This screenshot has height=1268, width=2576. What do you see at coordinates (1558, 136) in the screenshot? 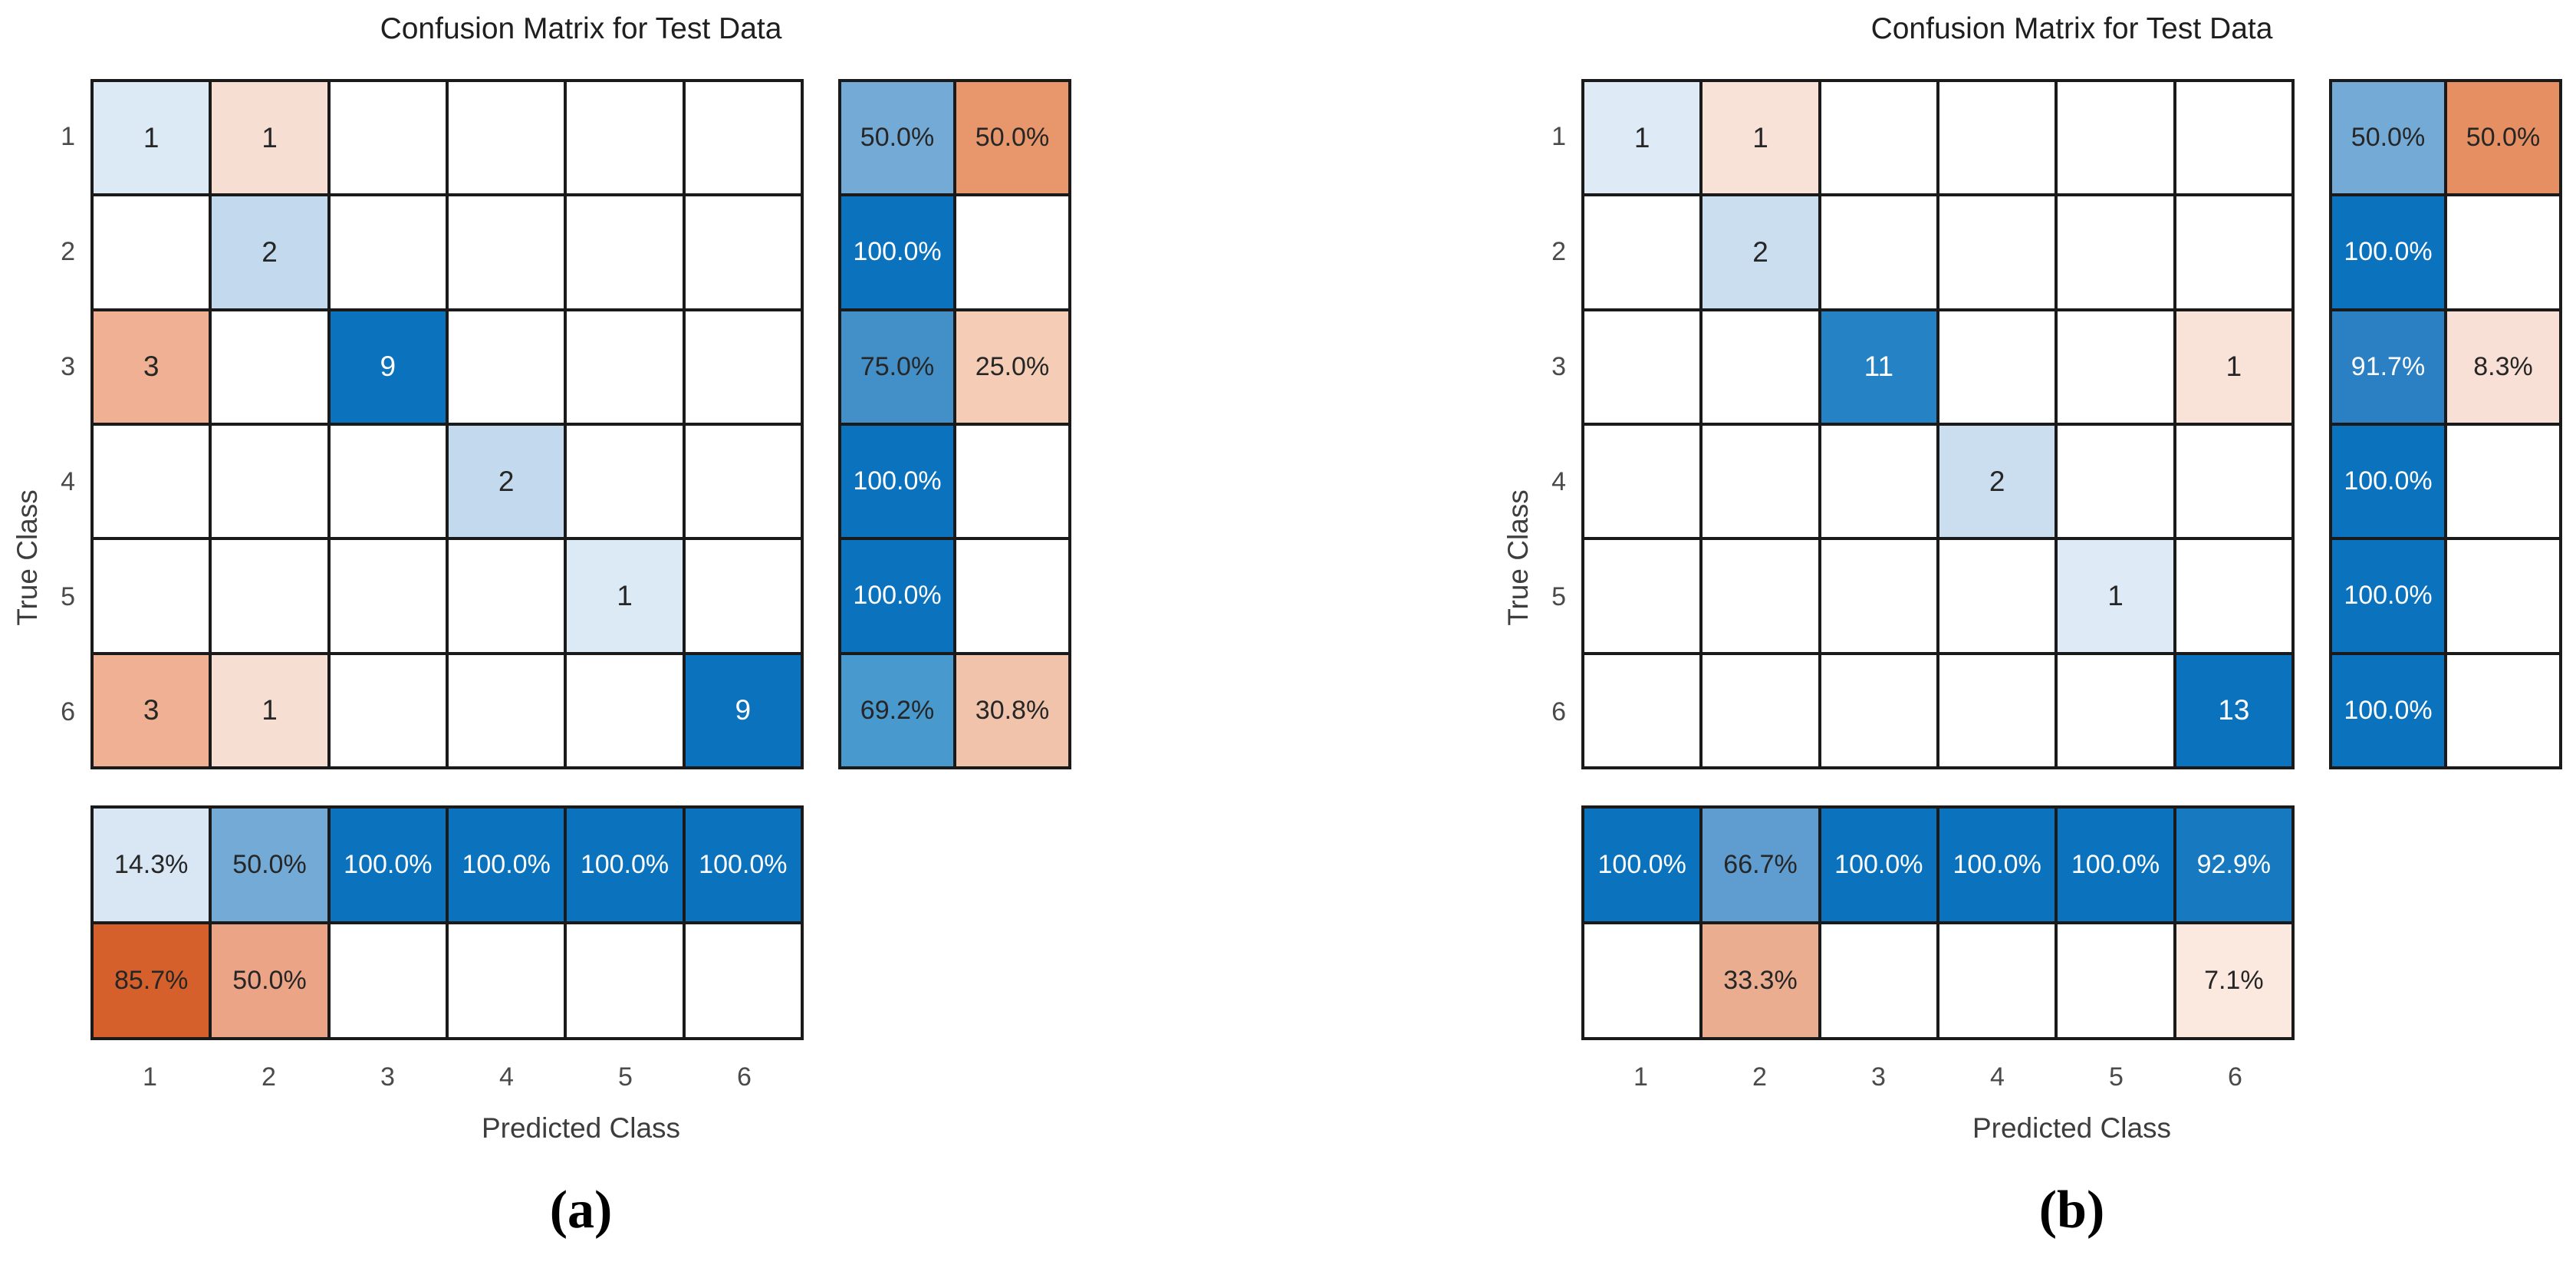
I see `y-tick-label: 1` at bounding box center [1558, 136].